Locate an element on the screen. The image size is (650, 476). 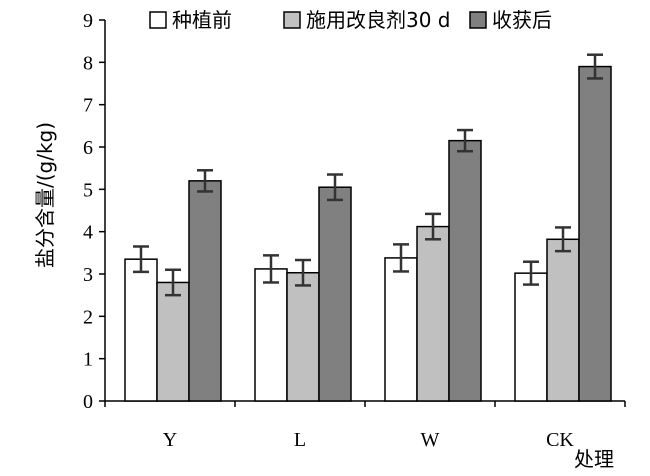
legend-item: 种植前 is located at coordinates (190, 20).